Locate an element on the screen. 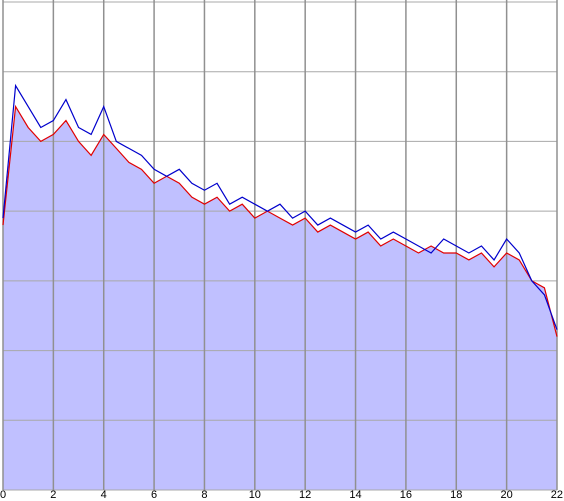  x-tick-label: 2 is located at coordinates (53, 495).